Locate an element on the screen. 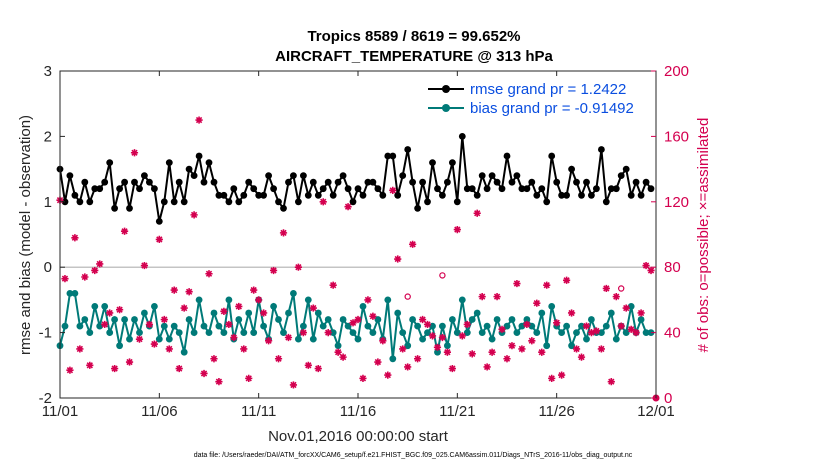  y-tick-label: 3 is located at coordinates (48, 71).